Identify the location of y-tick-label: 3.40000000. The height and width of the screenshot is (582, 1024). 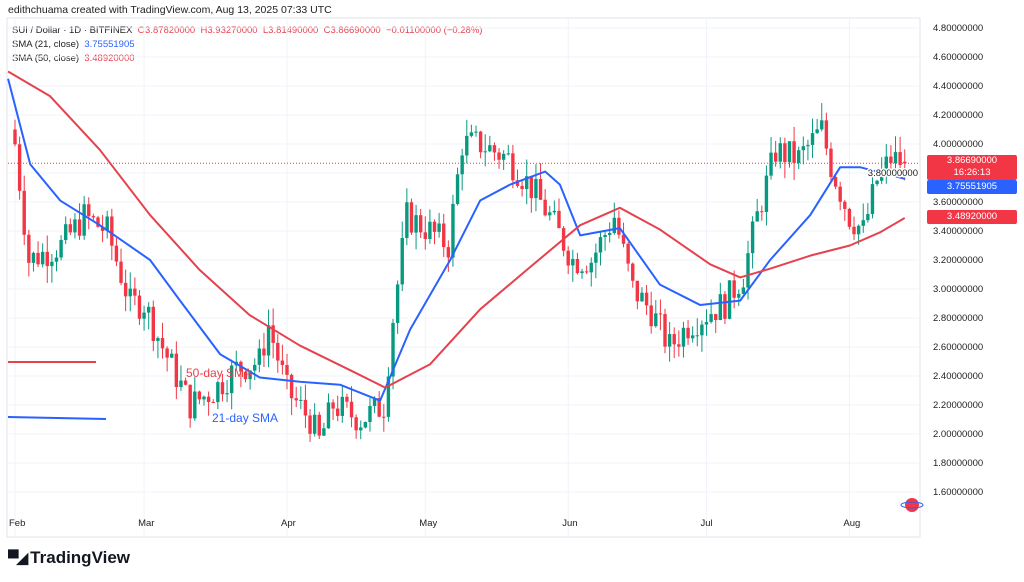
(958, 231).